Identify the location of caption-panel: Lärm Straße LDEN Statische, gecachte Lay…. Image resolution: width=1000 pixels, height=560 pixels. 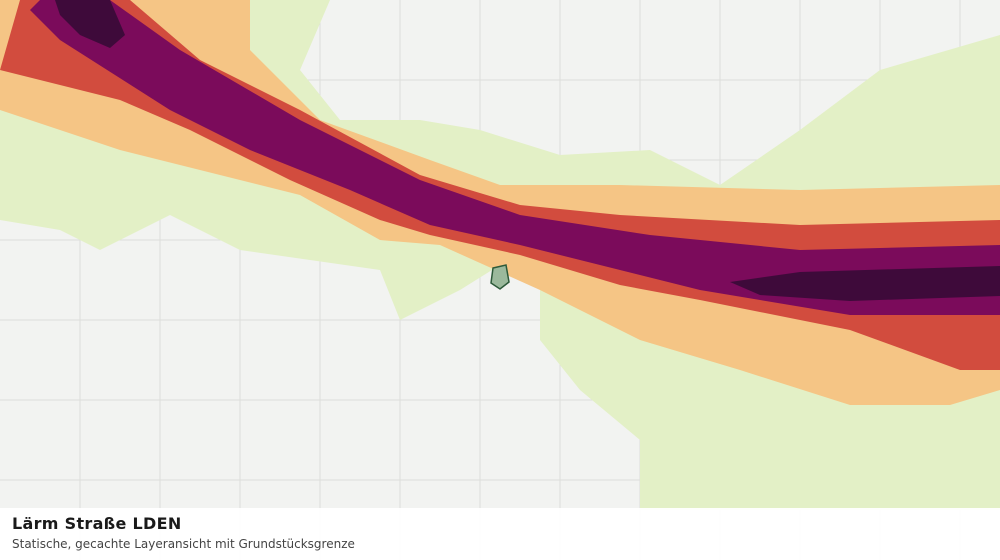
(500, 534).